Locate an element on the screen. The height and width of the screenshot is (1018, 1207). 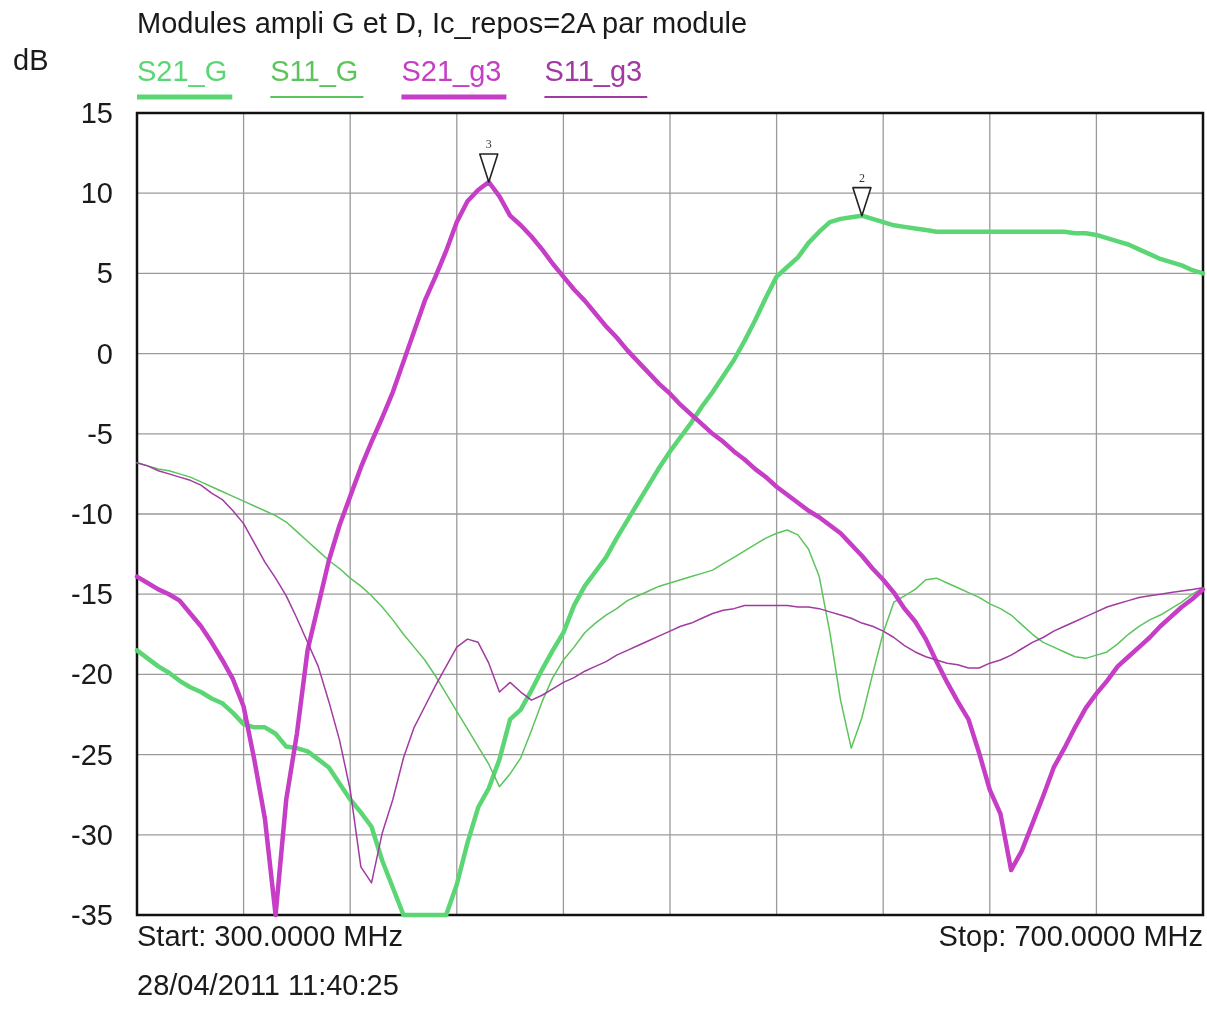
text: S21_G is located at coordinates (182, 71).